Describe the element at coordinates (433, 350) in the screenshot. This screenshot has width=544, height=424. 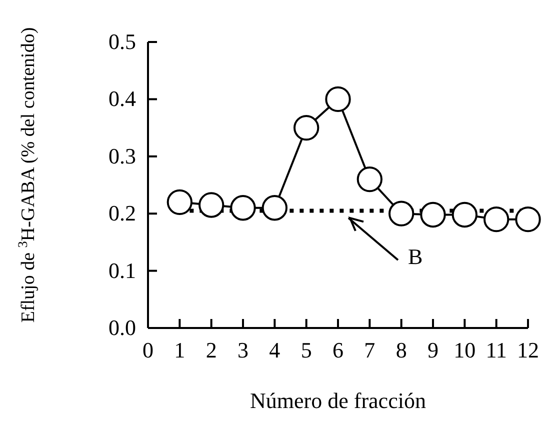
I see `x-tick-label: 9` at that location.